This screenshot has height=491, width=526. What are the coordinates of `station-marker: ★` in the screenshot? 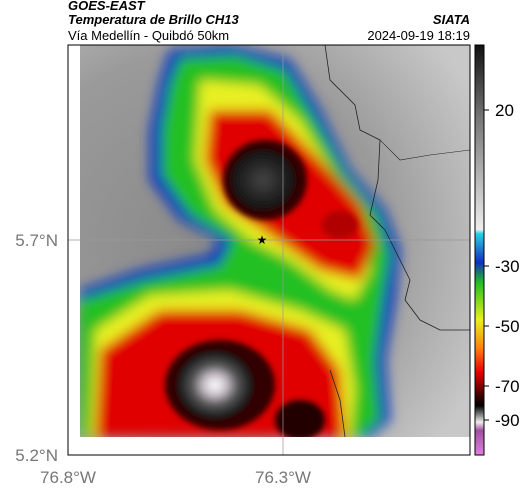 It's located at (262, 240).